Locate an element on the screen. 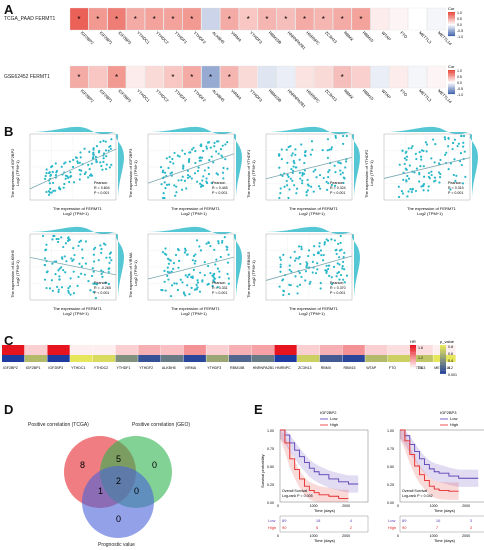 This screenshot has height=550, width=484. gene-label: YTHDF2 is located at coordinates (199, 95).